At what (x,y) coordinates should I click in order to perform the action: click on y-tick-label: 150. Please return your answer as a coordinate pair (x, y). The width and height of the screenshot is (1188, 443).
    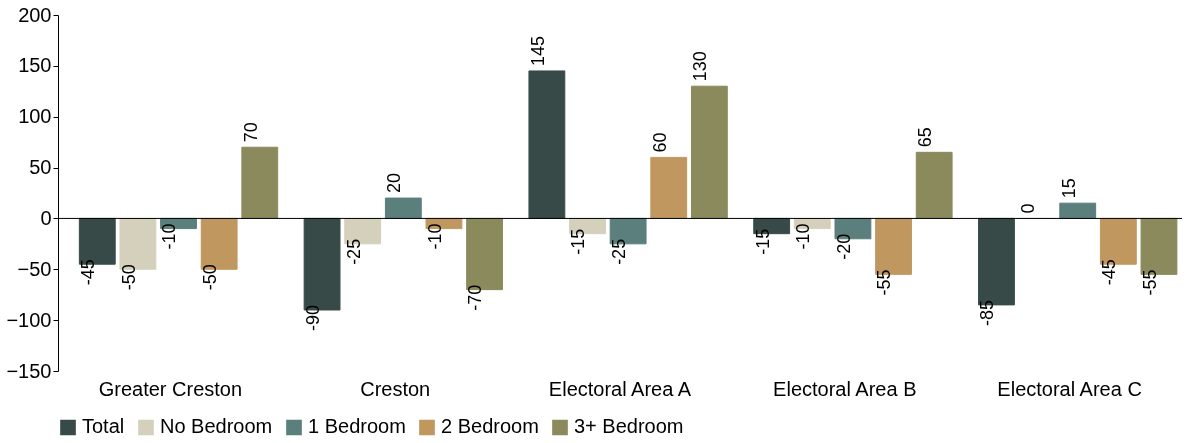
    Looking at the image, I should click on (35, 65).